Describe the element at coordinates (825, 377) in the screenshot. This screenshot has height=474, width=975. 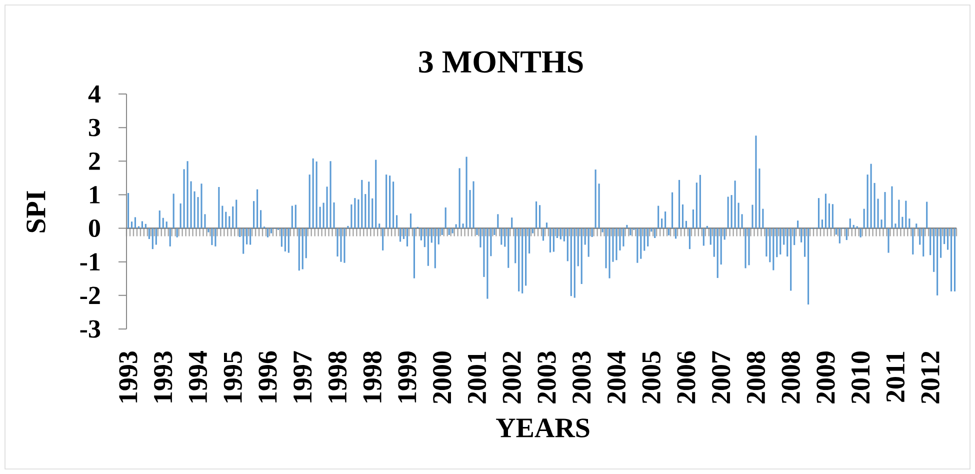
I see `x-tick-label: 2009` at that location.